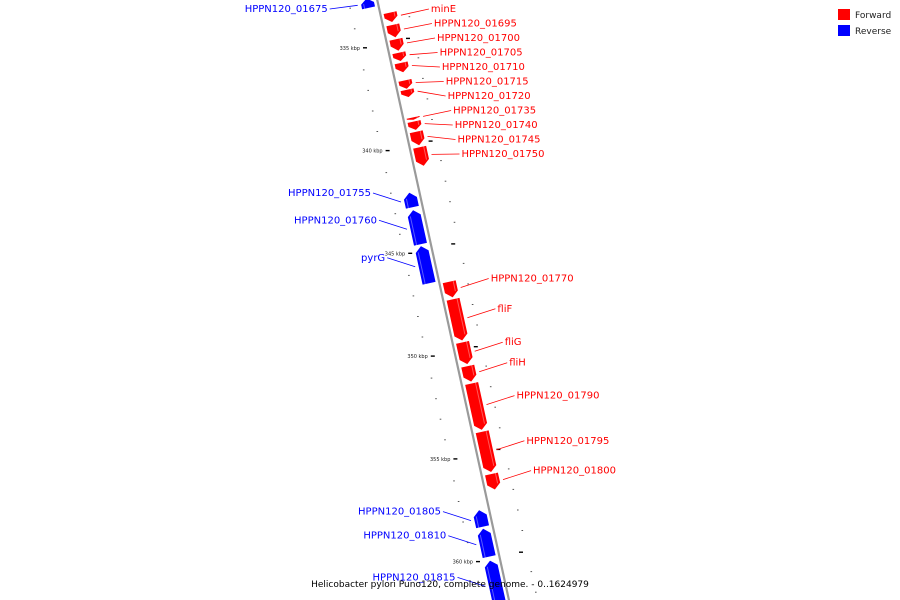 Image resolution: width=900 pixels, height=600 pixels. I want to click on gene-label-hppn120_01760: HPPN120_01760, so click(335, 220).